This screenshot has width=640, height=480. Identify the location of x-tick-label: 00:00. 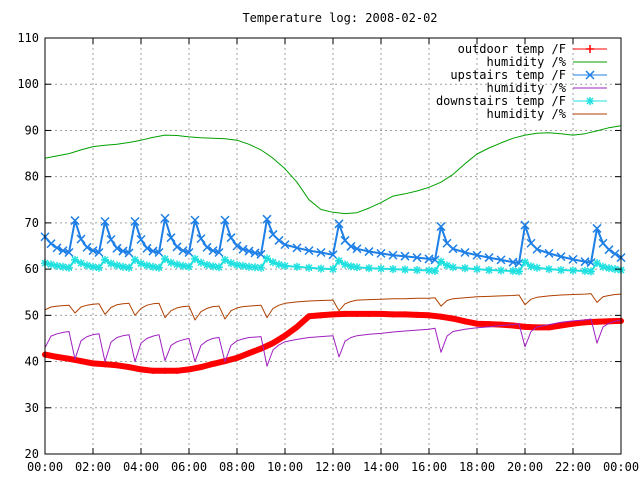
(45, 467).